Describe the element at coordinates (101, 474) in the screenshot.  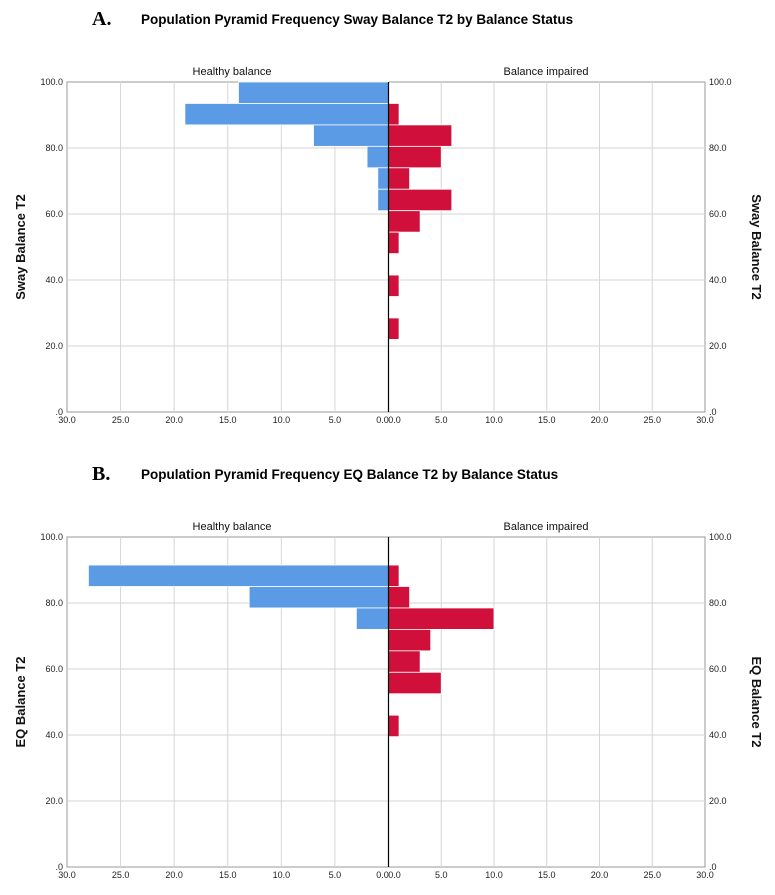
I see `panel-letter-b: B.` at that location.